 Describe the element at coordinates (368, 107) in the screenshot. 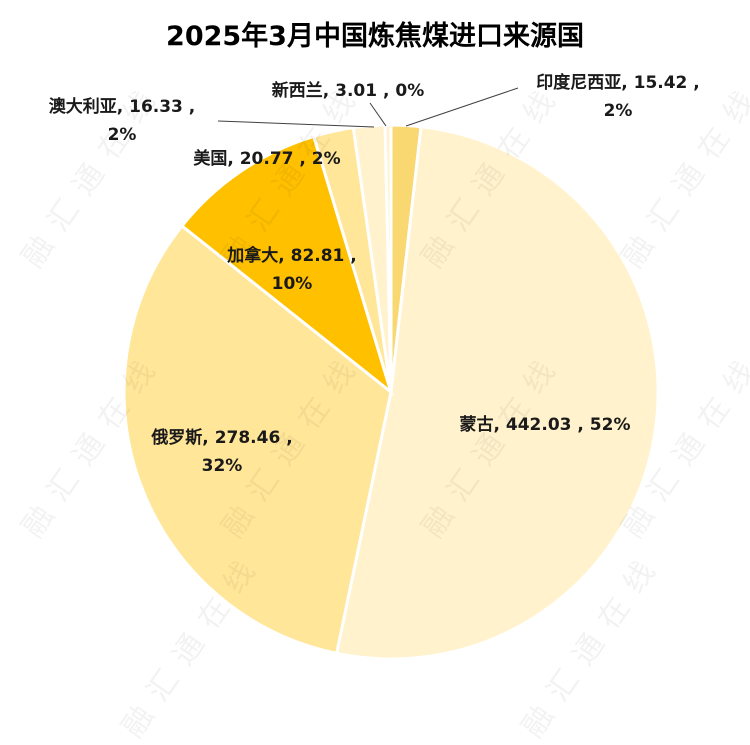

I see `leader-lines` at that location.